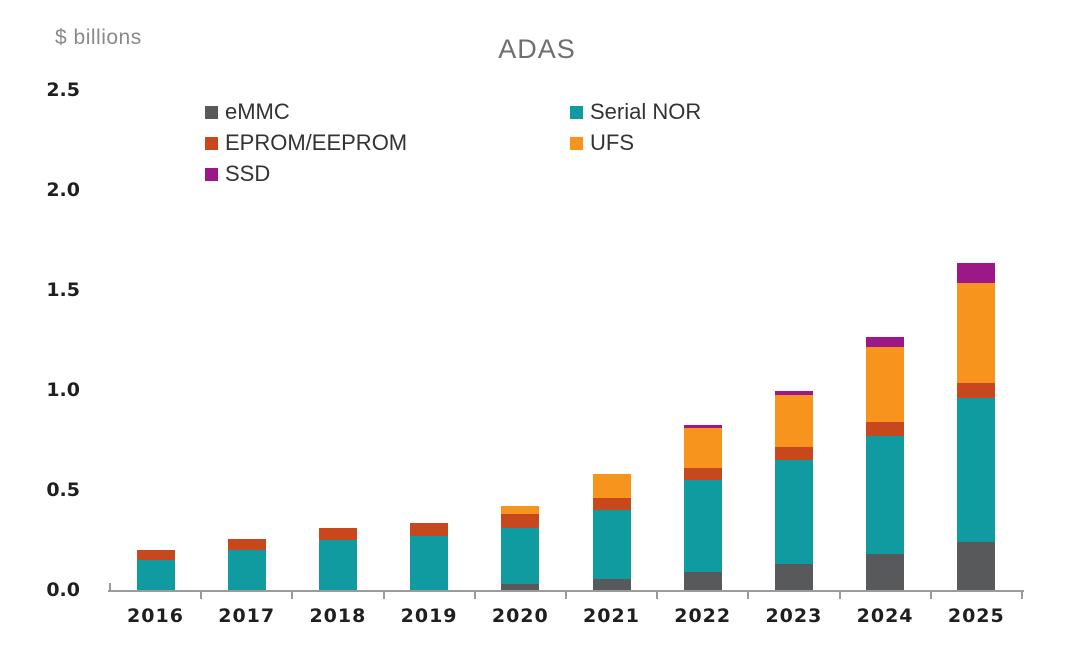  I want to click on legend-item-serial-nor: Serial NOR, so click(636, 111).